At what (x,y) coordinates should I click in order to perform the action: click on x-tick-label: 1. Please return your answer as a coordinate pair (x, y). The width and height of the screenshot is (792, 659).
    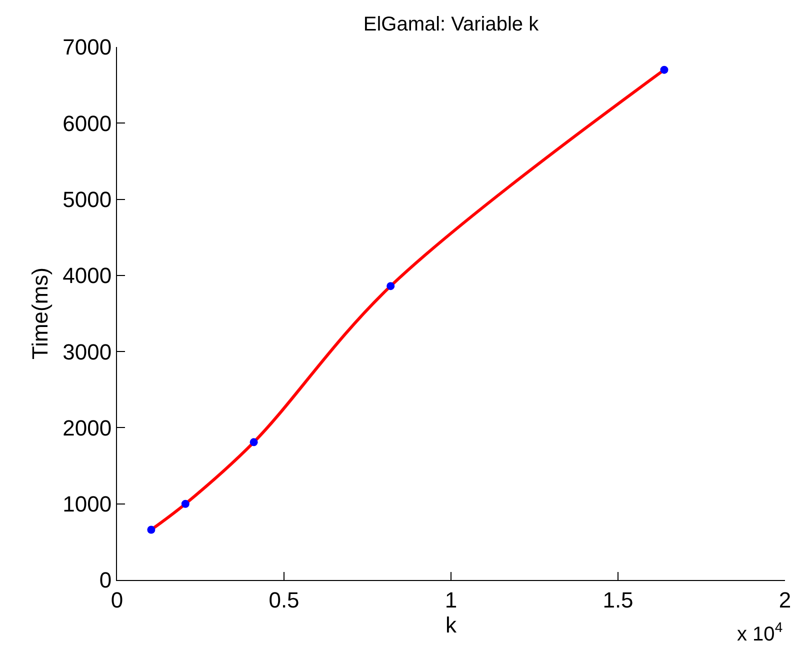
    Looking at the image, I should click on (451, 599).